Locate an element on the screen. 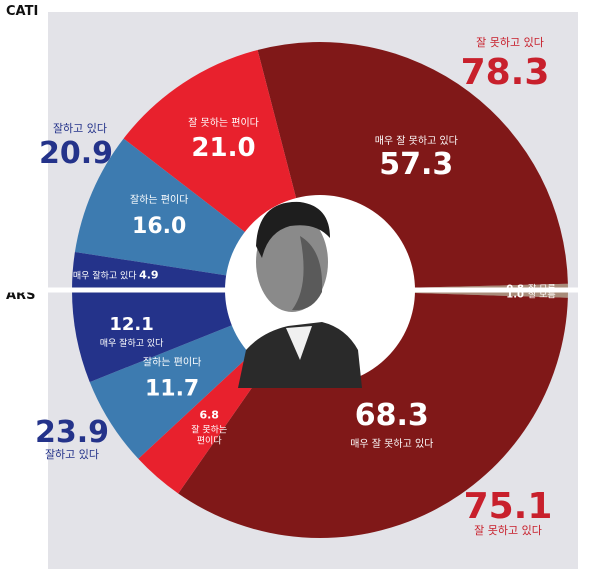 Image resolution: width=600 pixels, height=575 pixels. portrait-illustration is located at coordinates (300, 294).